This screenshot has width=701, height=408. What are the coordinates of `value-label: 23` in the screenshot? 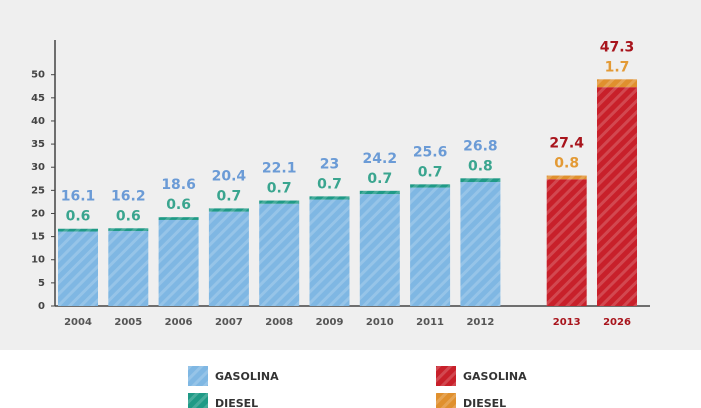 It's located at (329, 164).